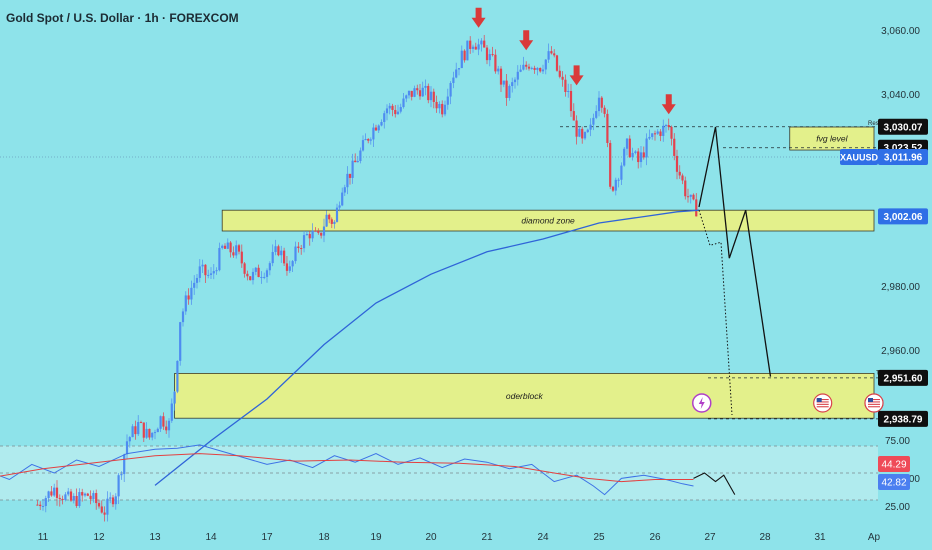 The width and height of the screenshot is (932, 550). What do you see at coordinates (903, 127) in the screenshot?
I see `price-level-label: 3,030.07` at bounding box center [903, 127].